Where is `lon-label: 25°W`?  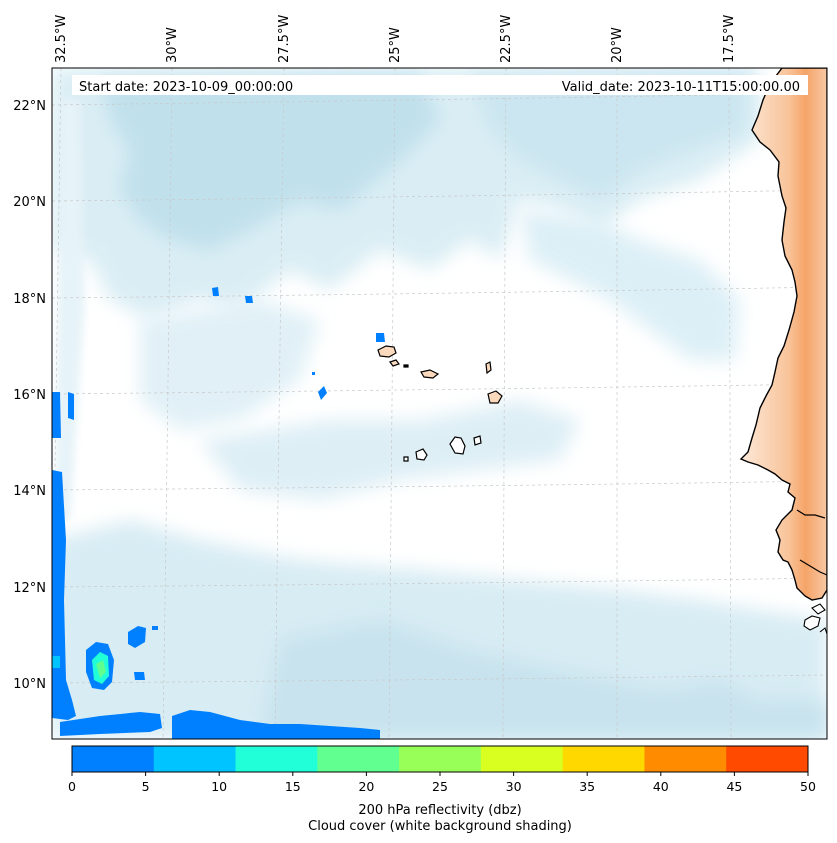 lon-label: 25°W is located at coordinates (395, 45).